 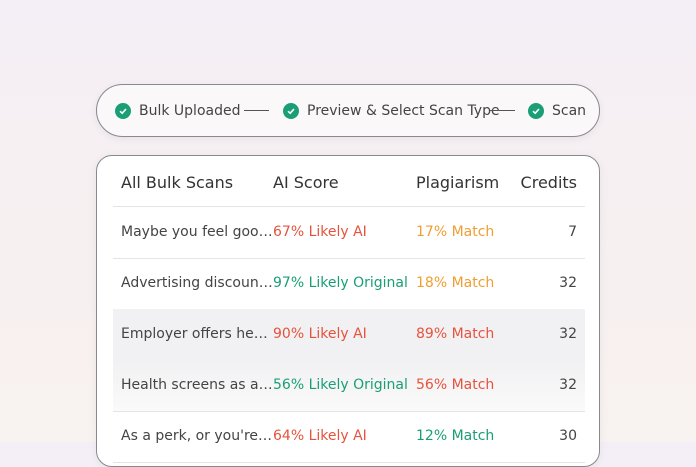 I want to click on header-cell: Plagiarism, so click(x=458, y=182).